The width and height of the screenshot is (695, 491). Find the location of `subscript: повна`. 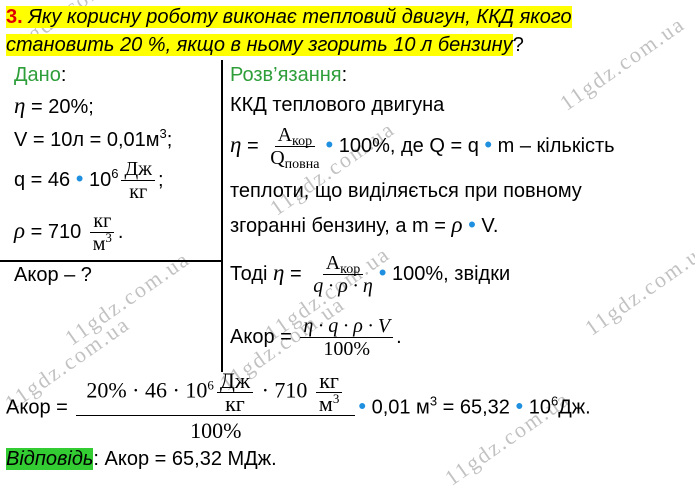

subscript: повна is located at coordinates (302, 164).